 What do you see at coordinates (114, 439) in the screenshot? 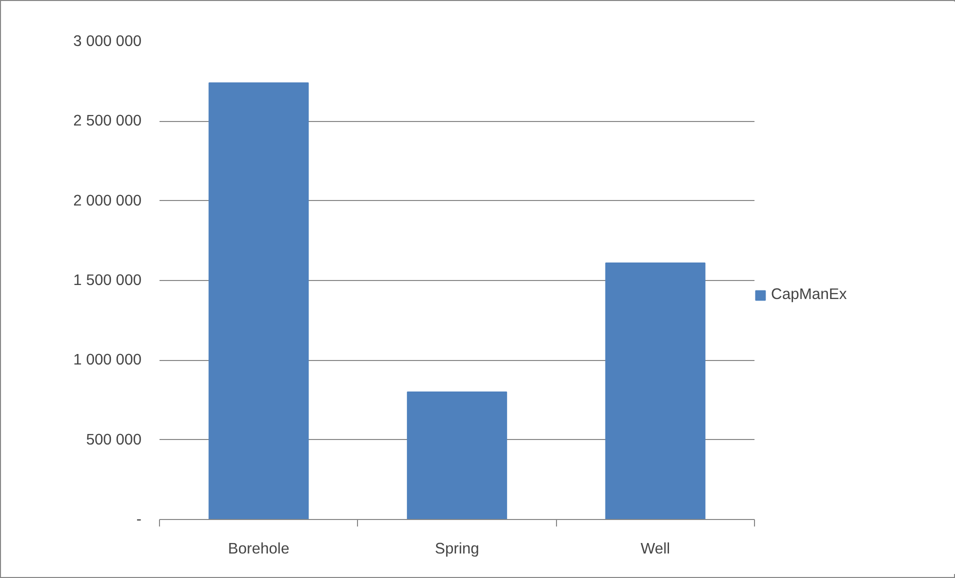
I see `y-tick-label: 500 000` at bounding box center [114, 439].